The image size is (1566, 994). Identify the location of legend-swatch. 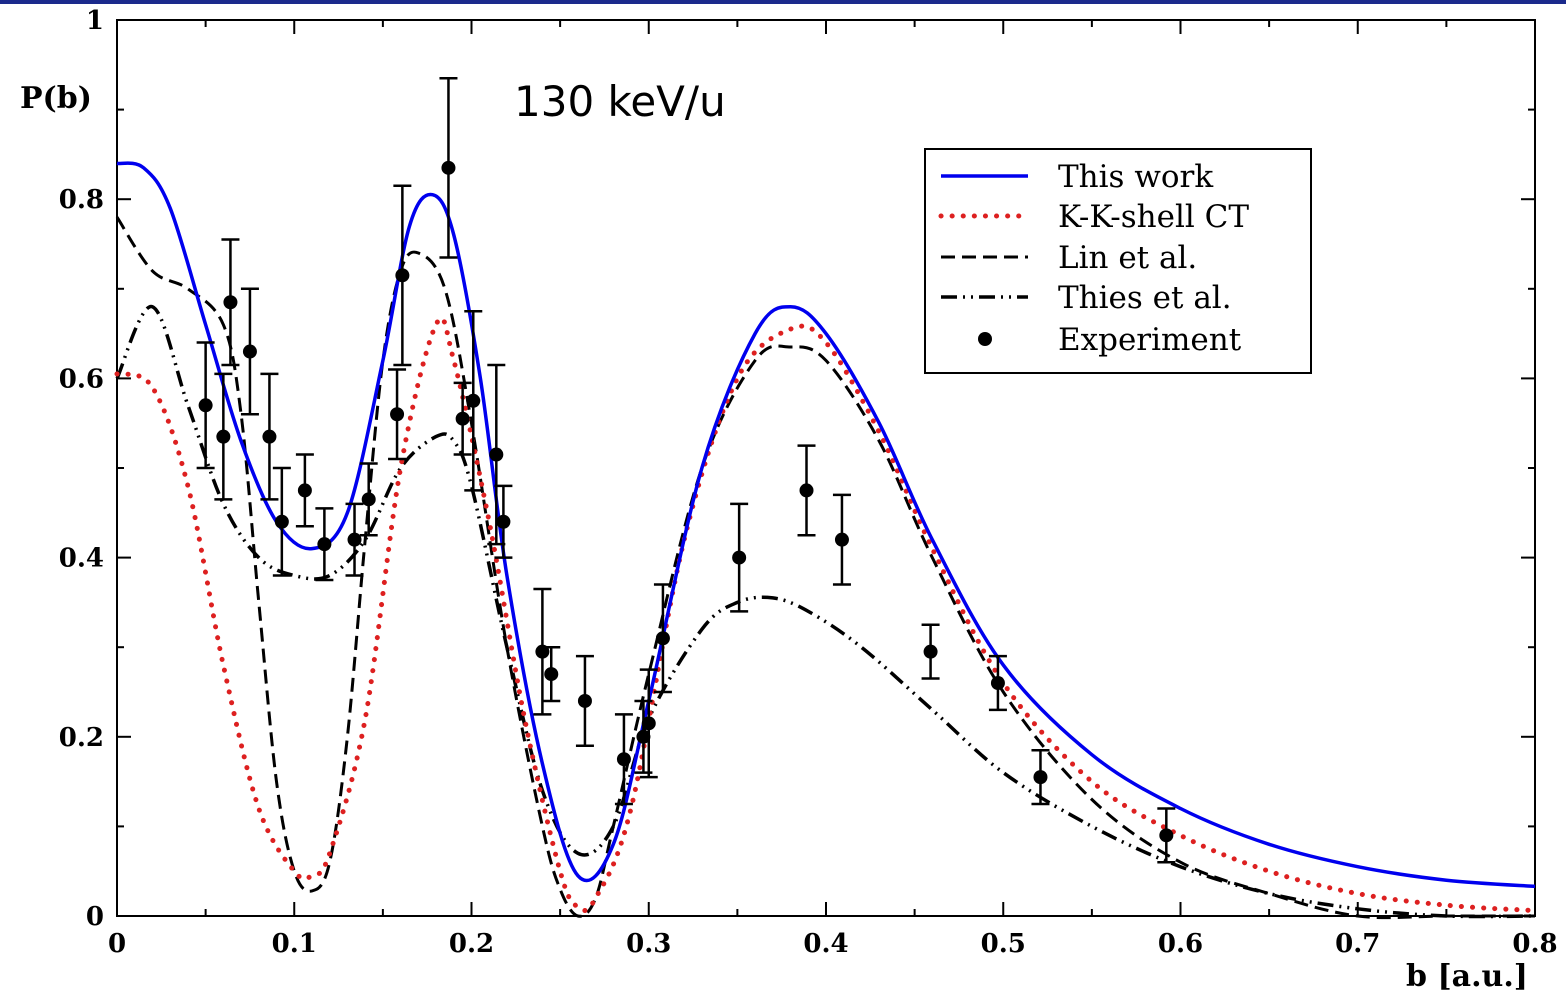
(985, 339).